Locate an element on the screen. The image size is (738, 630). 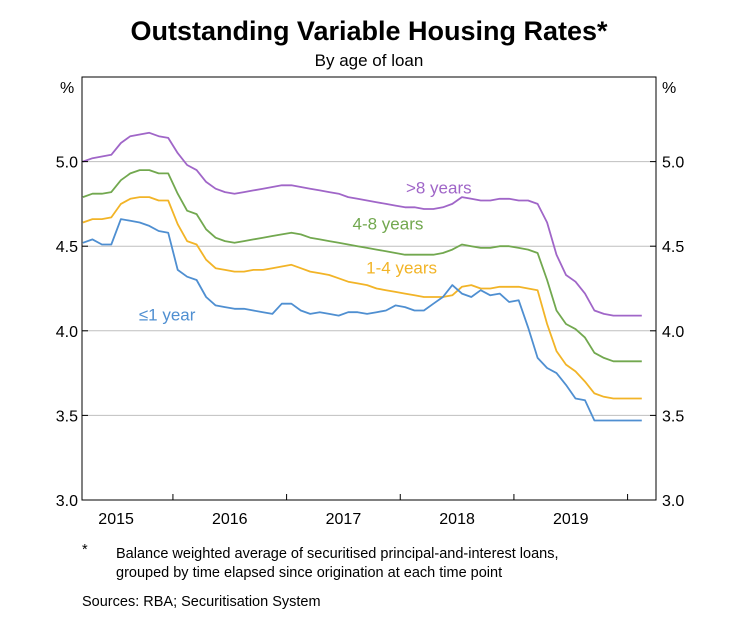
chart-subtitle: By age of loan is located at coordinates (369, 60).